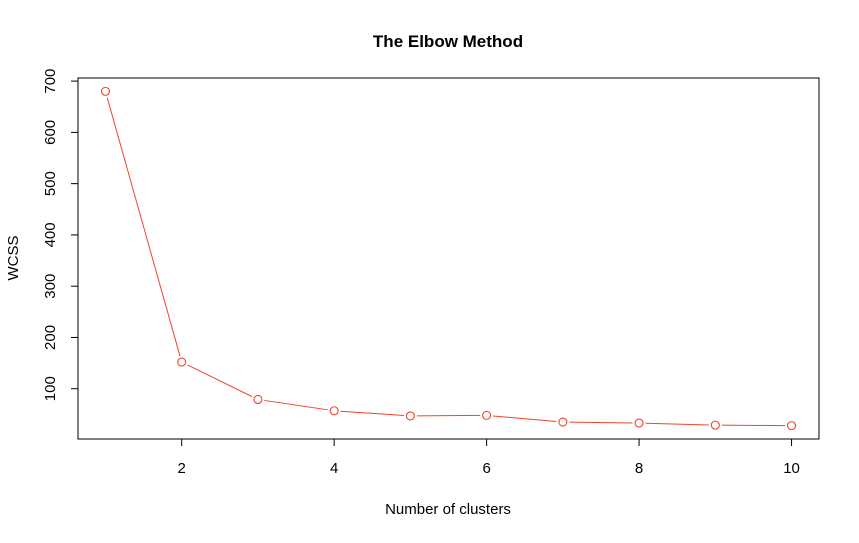 The height and width of the screenshot is (543, 859). What do you see at coordinates (448, 41) in the screenshot?
I see `chart-title: The Elbow Method` at bounding box center [448, 41].